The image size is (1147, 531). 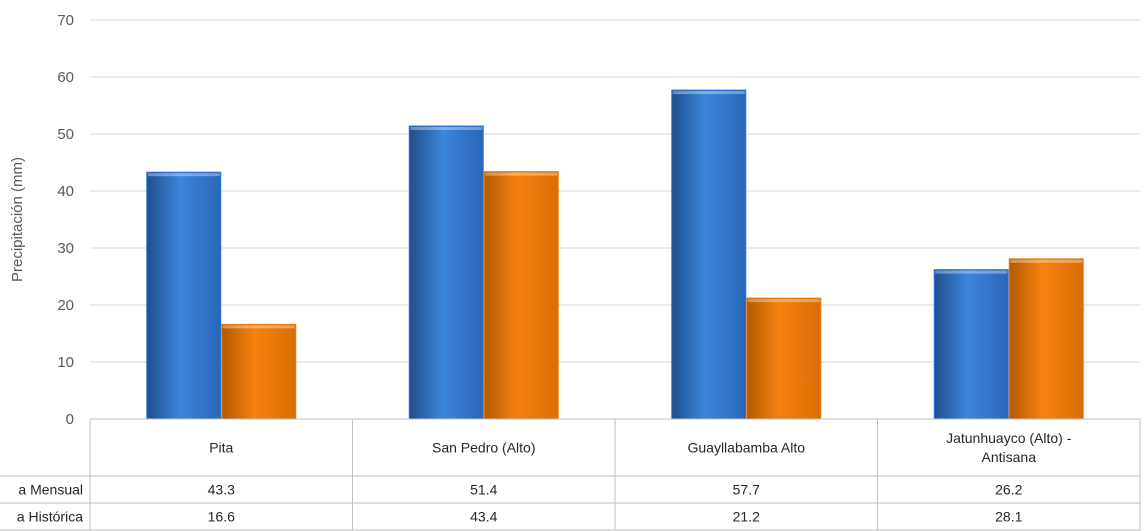 I want to click on category-label: San Pedro (Alto), so click(x=484, y=448).